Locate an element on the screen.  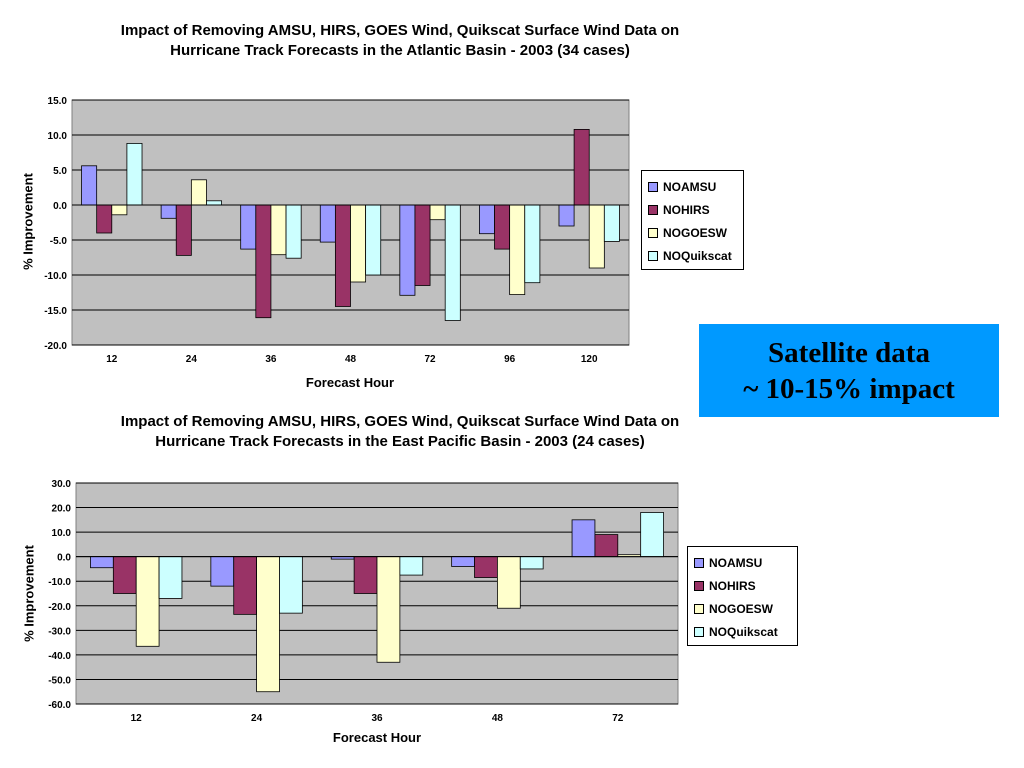
chart1-xtick-label: 48 is located at coordinates (351, 359).